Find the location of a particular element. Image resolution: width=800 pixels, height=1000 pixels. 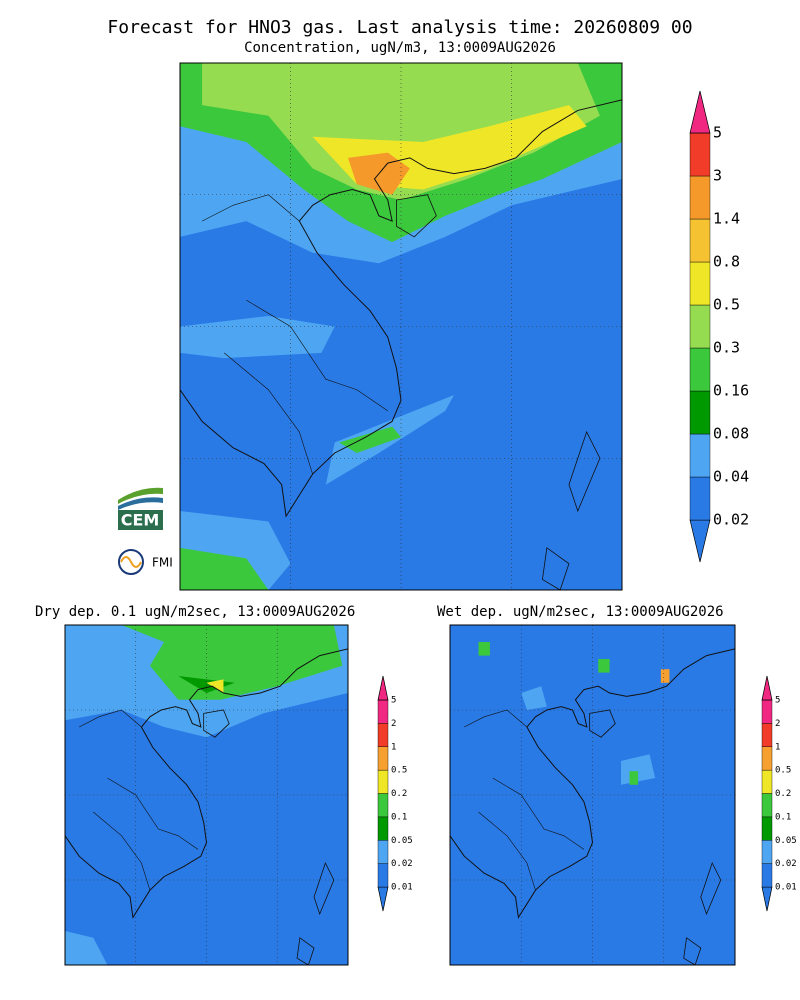

logo-swoosh is located at coordinates (140, 503).